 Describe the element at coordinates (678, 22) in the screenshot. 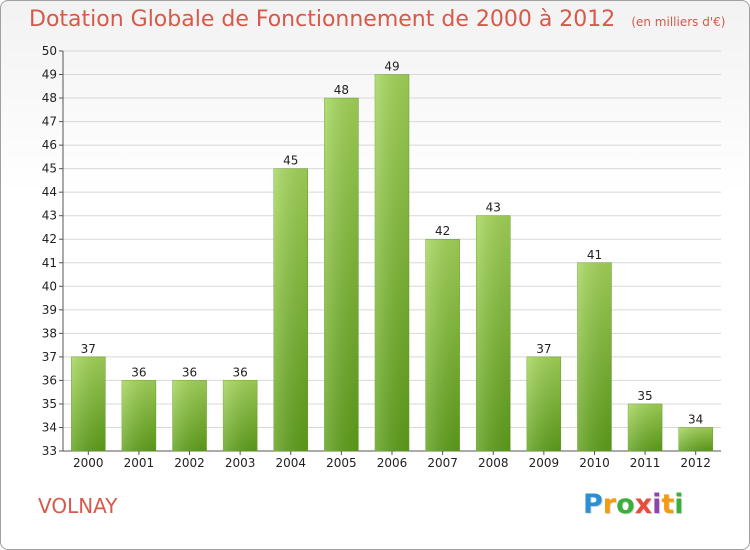

I see `chart-unit: (en milliers d'€)` at that location.